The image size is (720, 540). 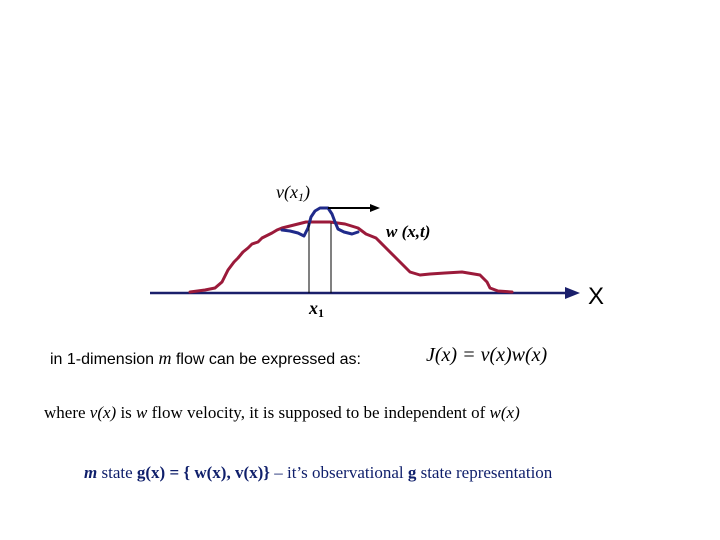 What do you see at coordinates (316, 309) in the screenshot?
I see `point-label: x1` at bounding box center [316, 309].